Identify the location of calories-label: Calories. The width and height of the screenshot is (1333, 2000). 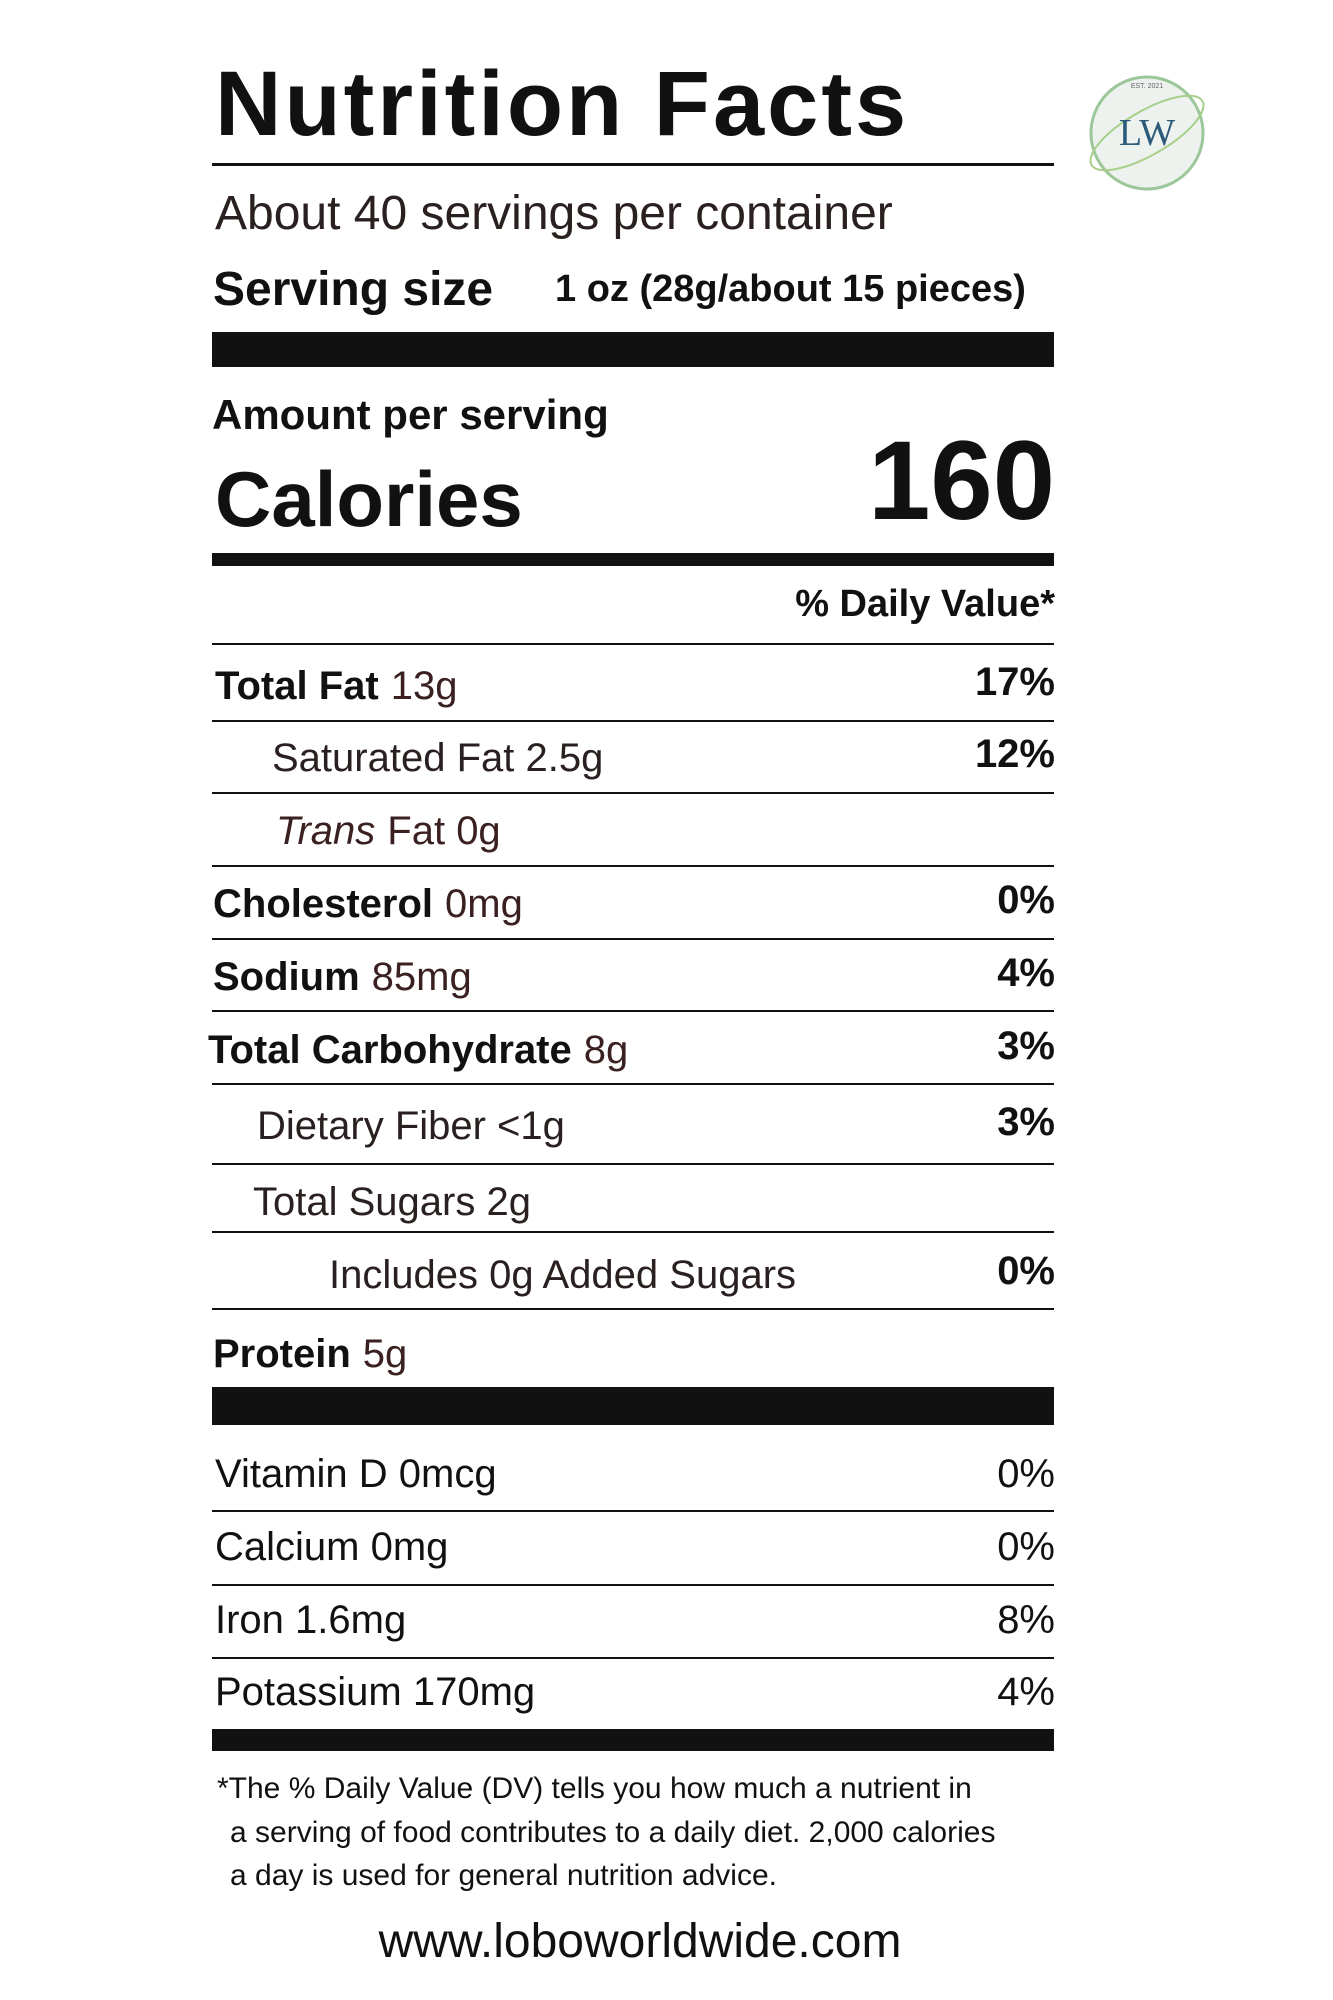
(369, 499).